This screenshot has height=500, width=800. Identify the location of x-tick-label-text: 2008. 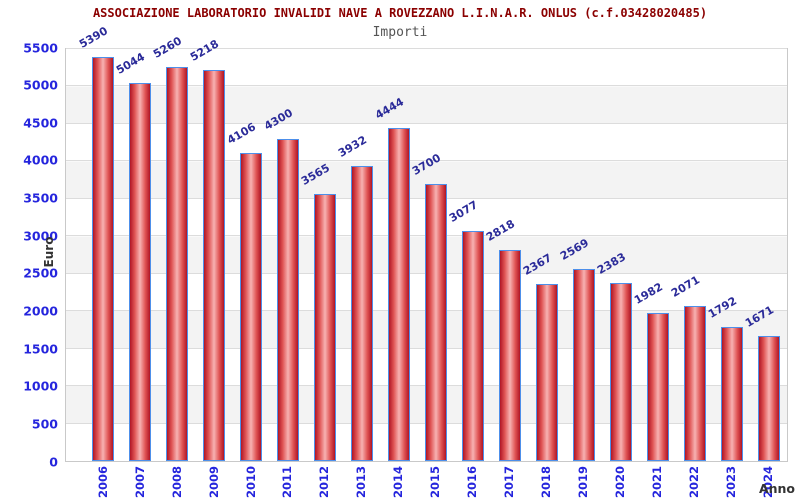
(176, 482).